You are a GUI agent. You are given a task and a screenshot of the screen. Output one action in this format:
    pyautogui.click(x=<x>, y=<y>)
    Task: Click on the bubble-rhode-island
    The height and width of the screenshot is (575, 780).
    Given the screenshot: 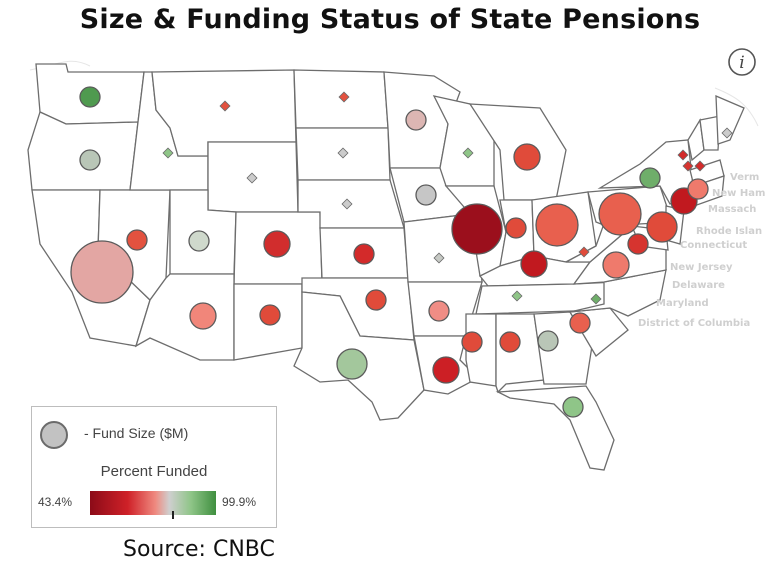 What is the action you would take?
    pyautogui.click(x=700, y=166)
    